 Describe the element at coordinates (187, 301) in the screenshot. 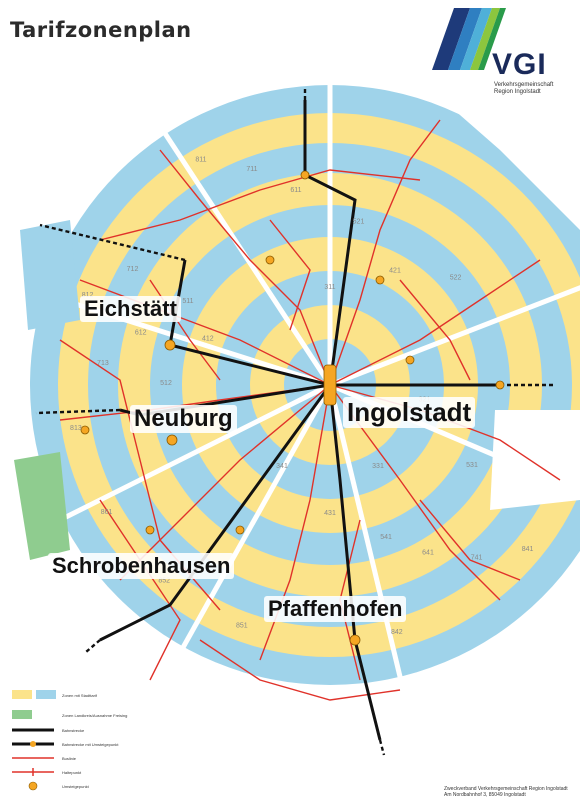

I see `zone-number-label: 511` at that location.